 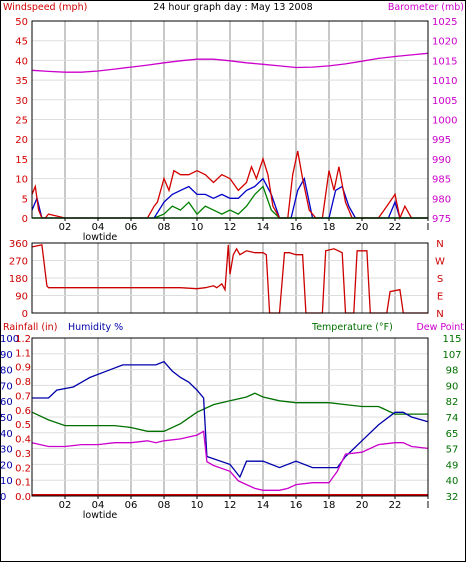 I want to click on humidity-ytick-label: 50, so click(x=6, y=418).